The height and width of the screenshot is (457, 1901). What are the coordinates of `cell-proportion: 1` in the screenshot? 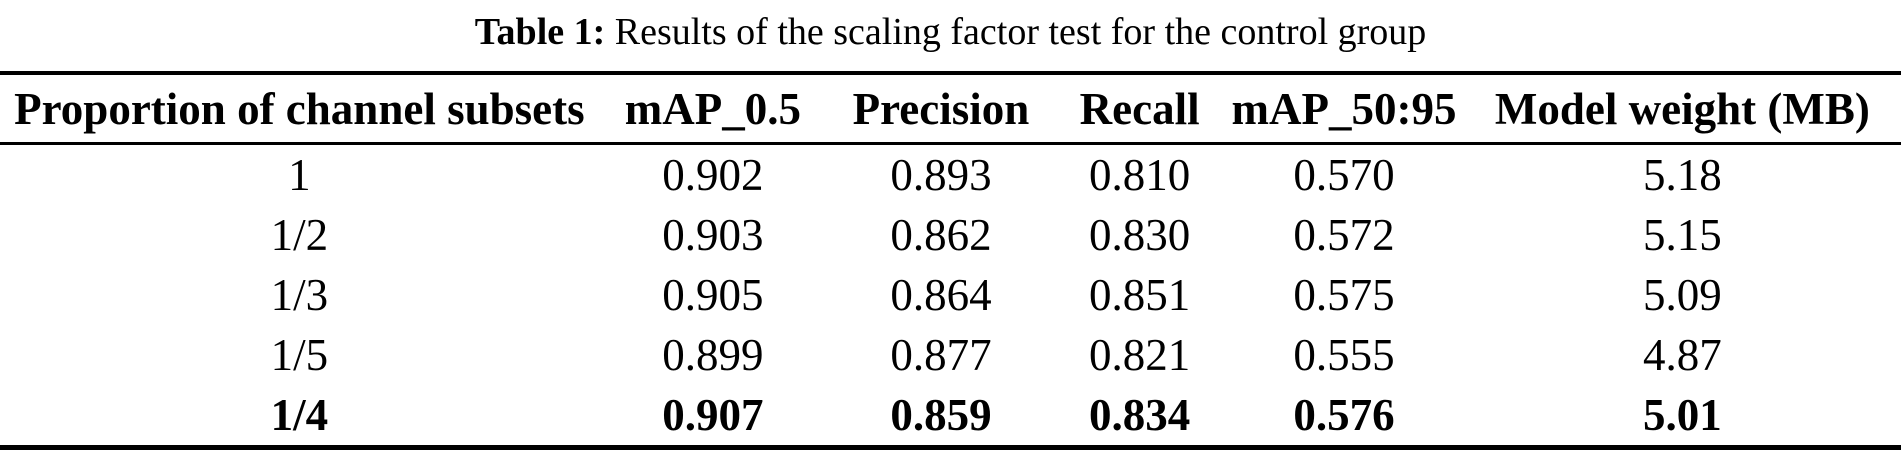 It's located at (299, 175).